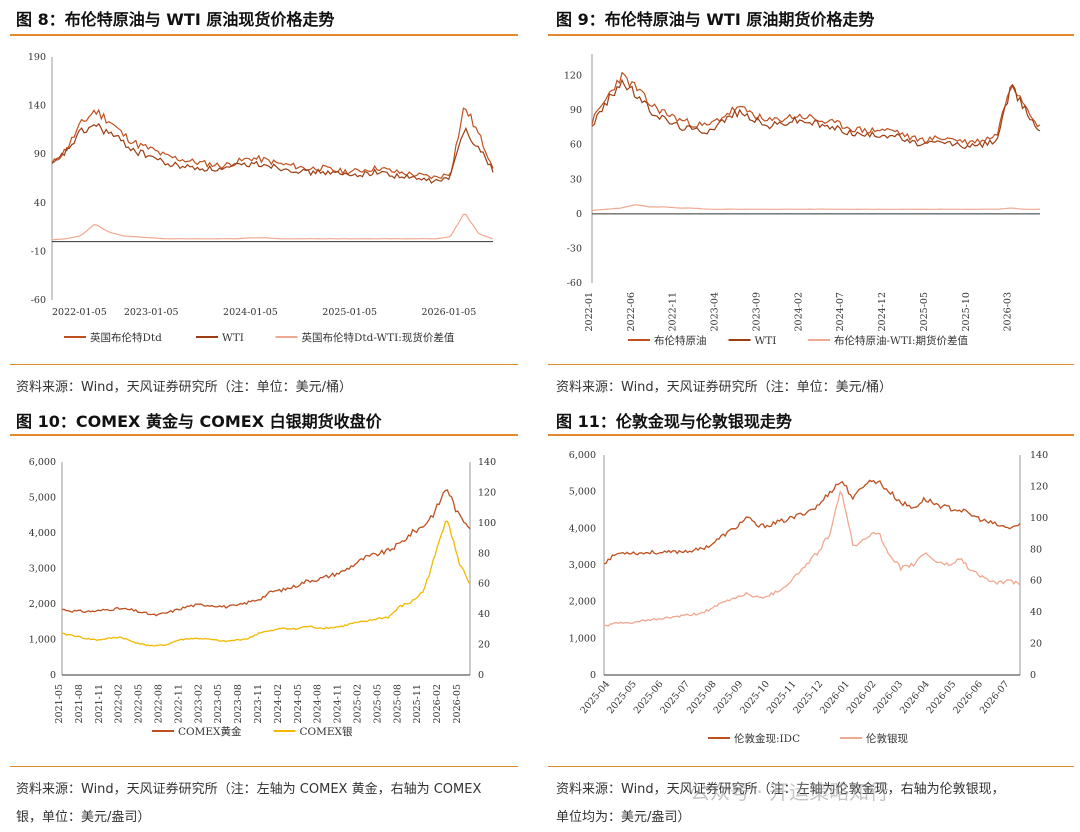 The width and height of the screenshot is (1080, 832). Describe the element at coordinates (159, 703) in the screenshot. I see `c3-xtick-5: 2022-08` at that location.